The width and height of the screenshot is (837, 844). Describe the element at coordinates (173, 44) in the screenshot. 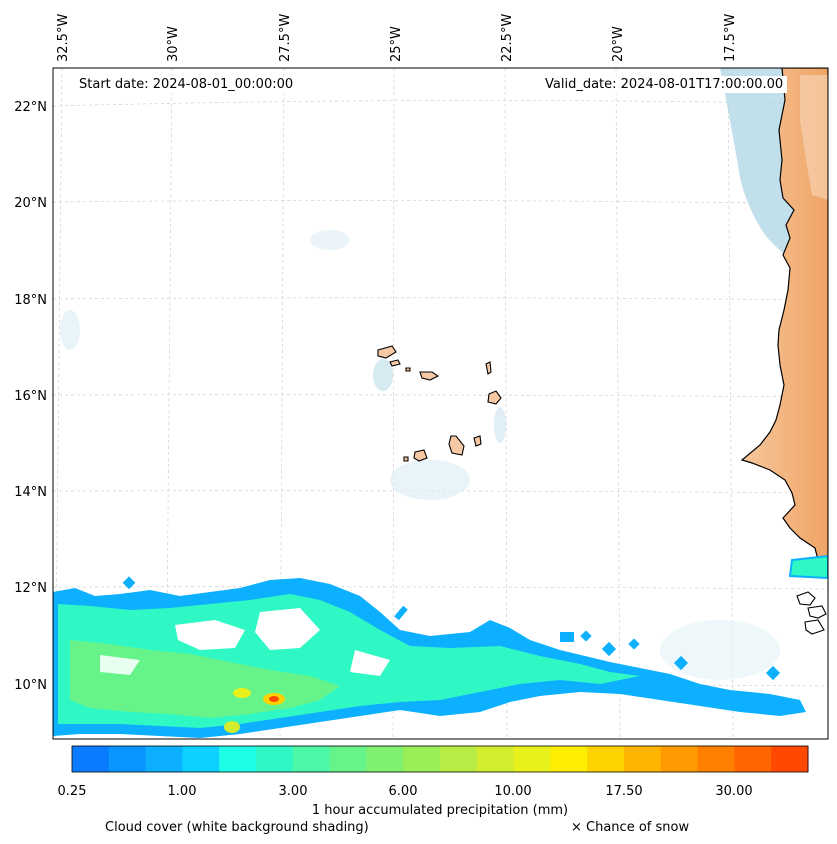

I see `lon-label: 30°W` at that location.